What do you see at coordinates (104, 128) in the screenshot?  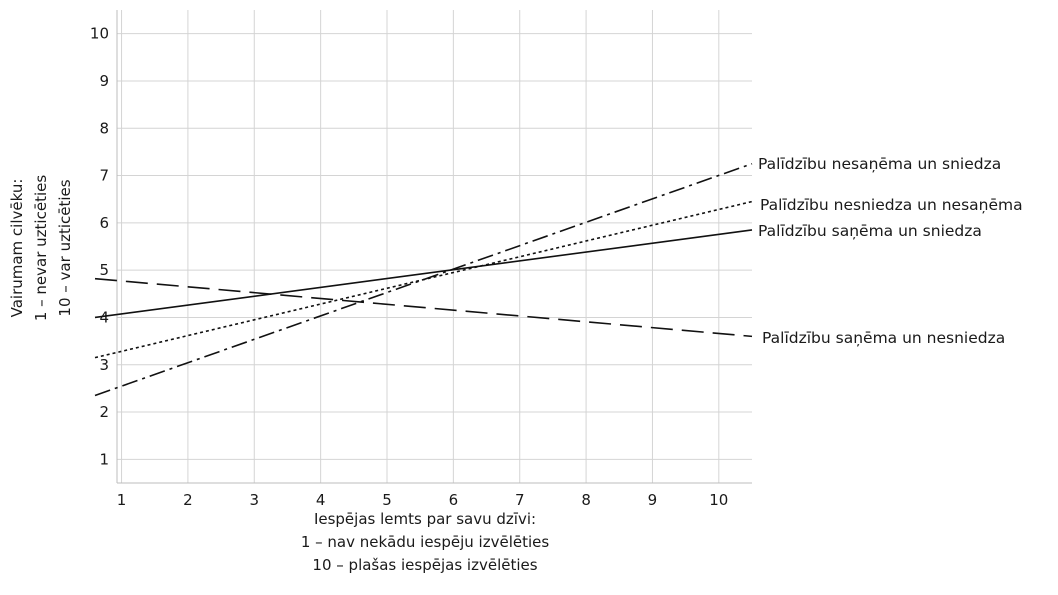 I see `y-tick-label: 8` at bounding box center [104, 128].